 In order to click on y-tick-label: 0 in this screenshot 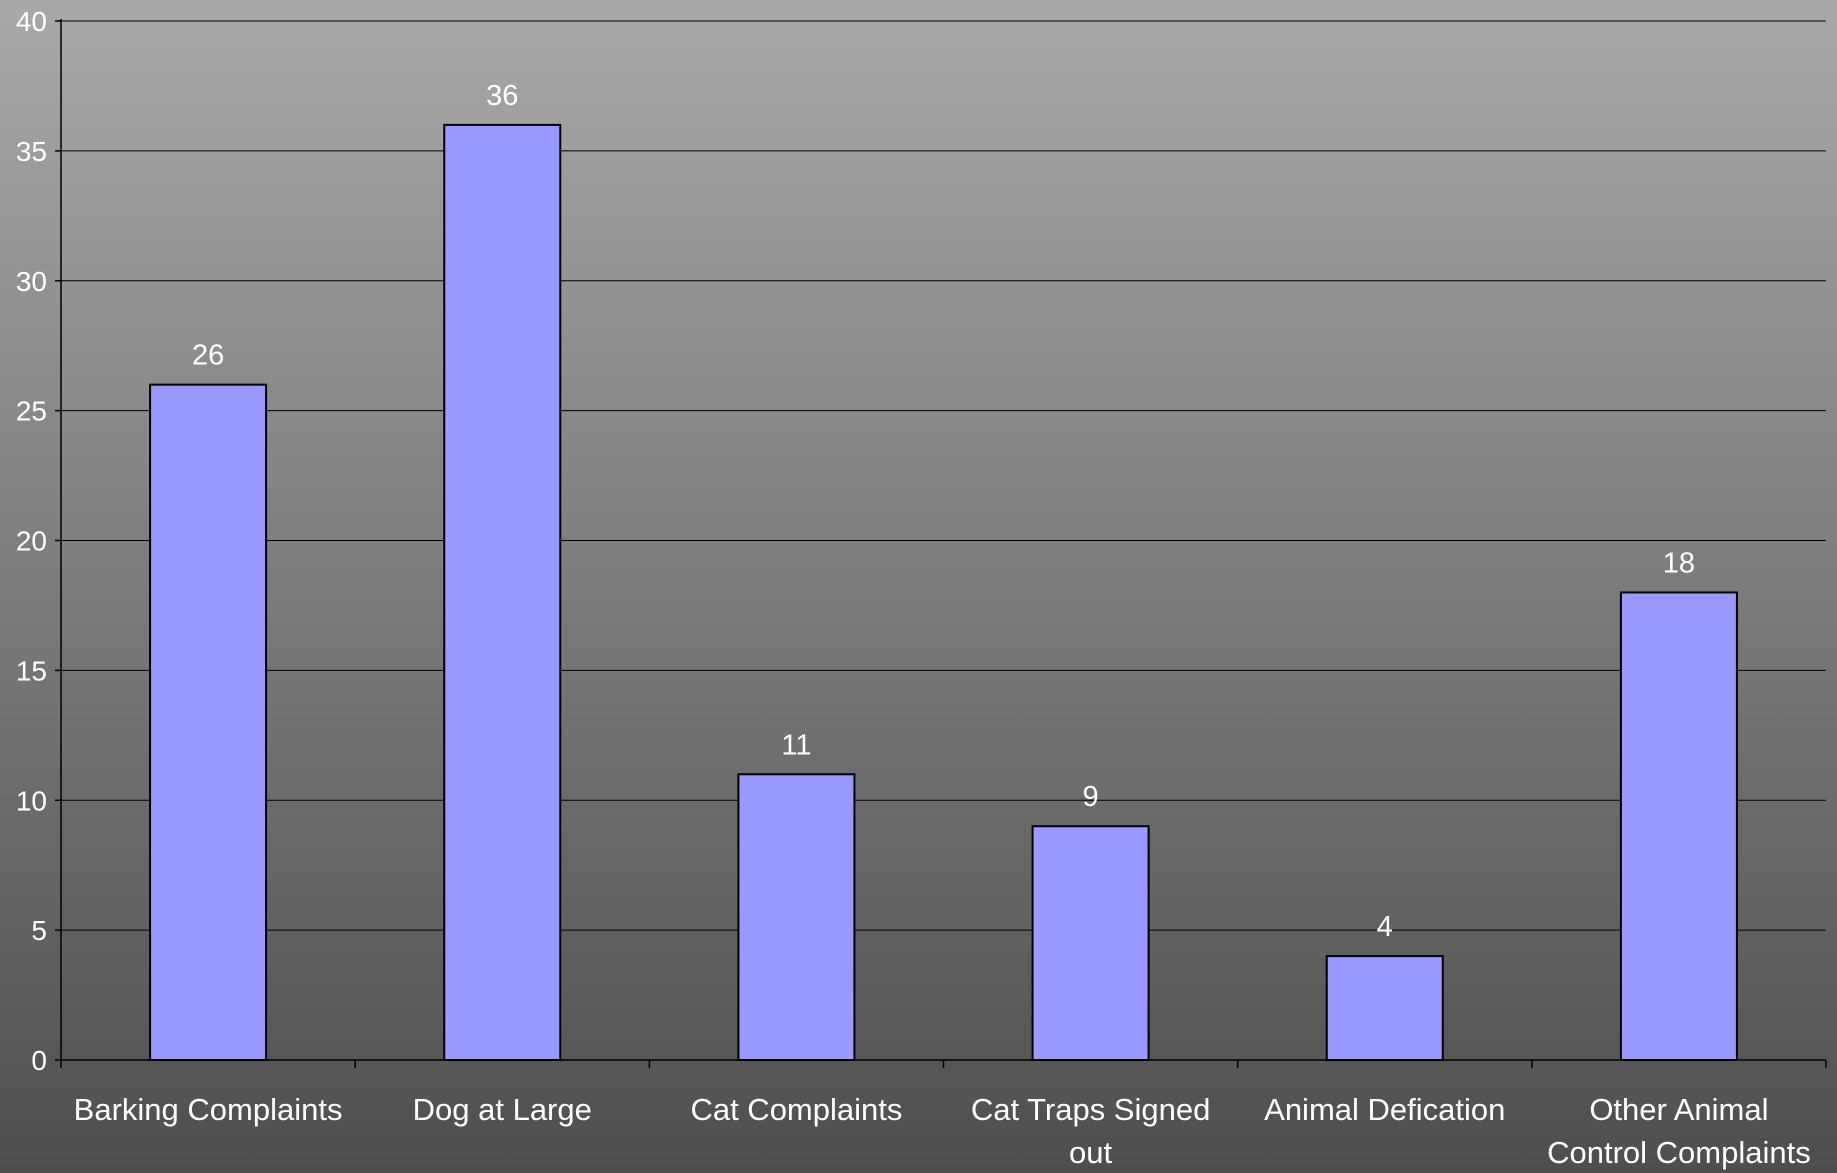, I will do `click(39, 1060)`.